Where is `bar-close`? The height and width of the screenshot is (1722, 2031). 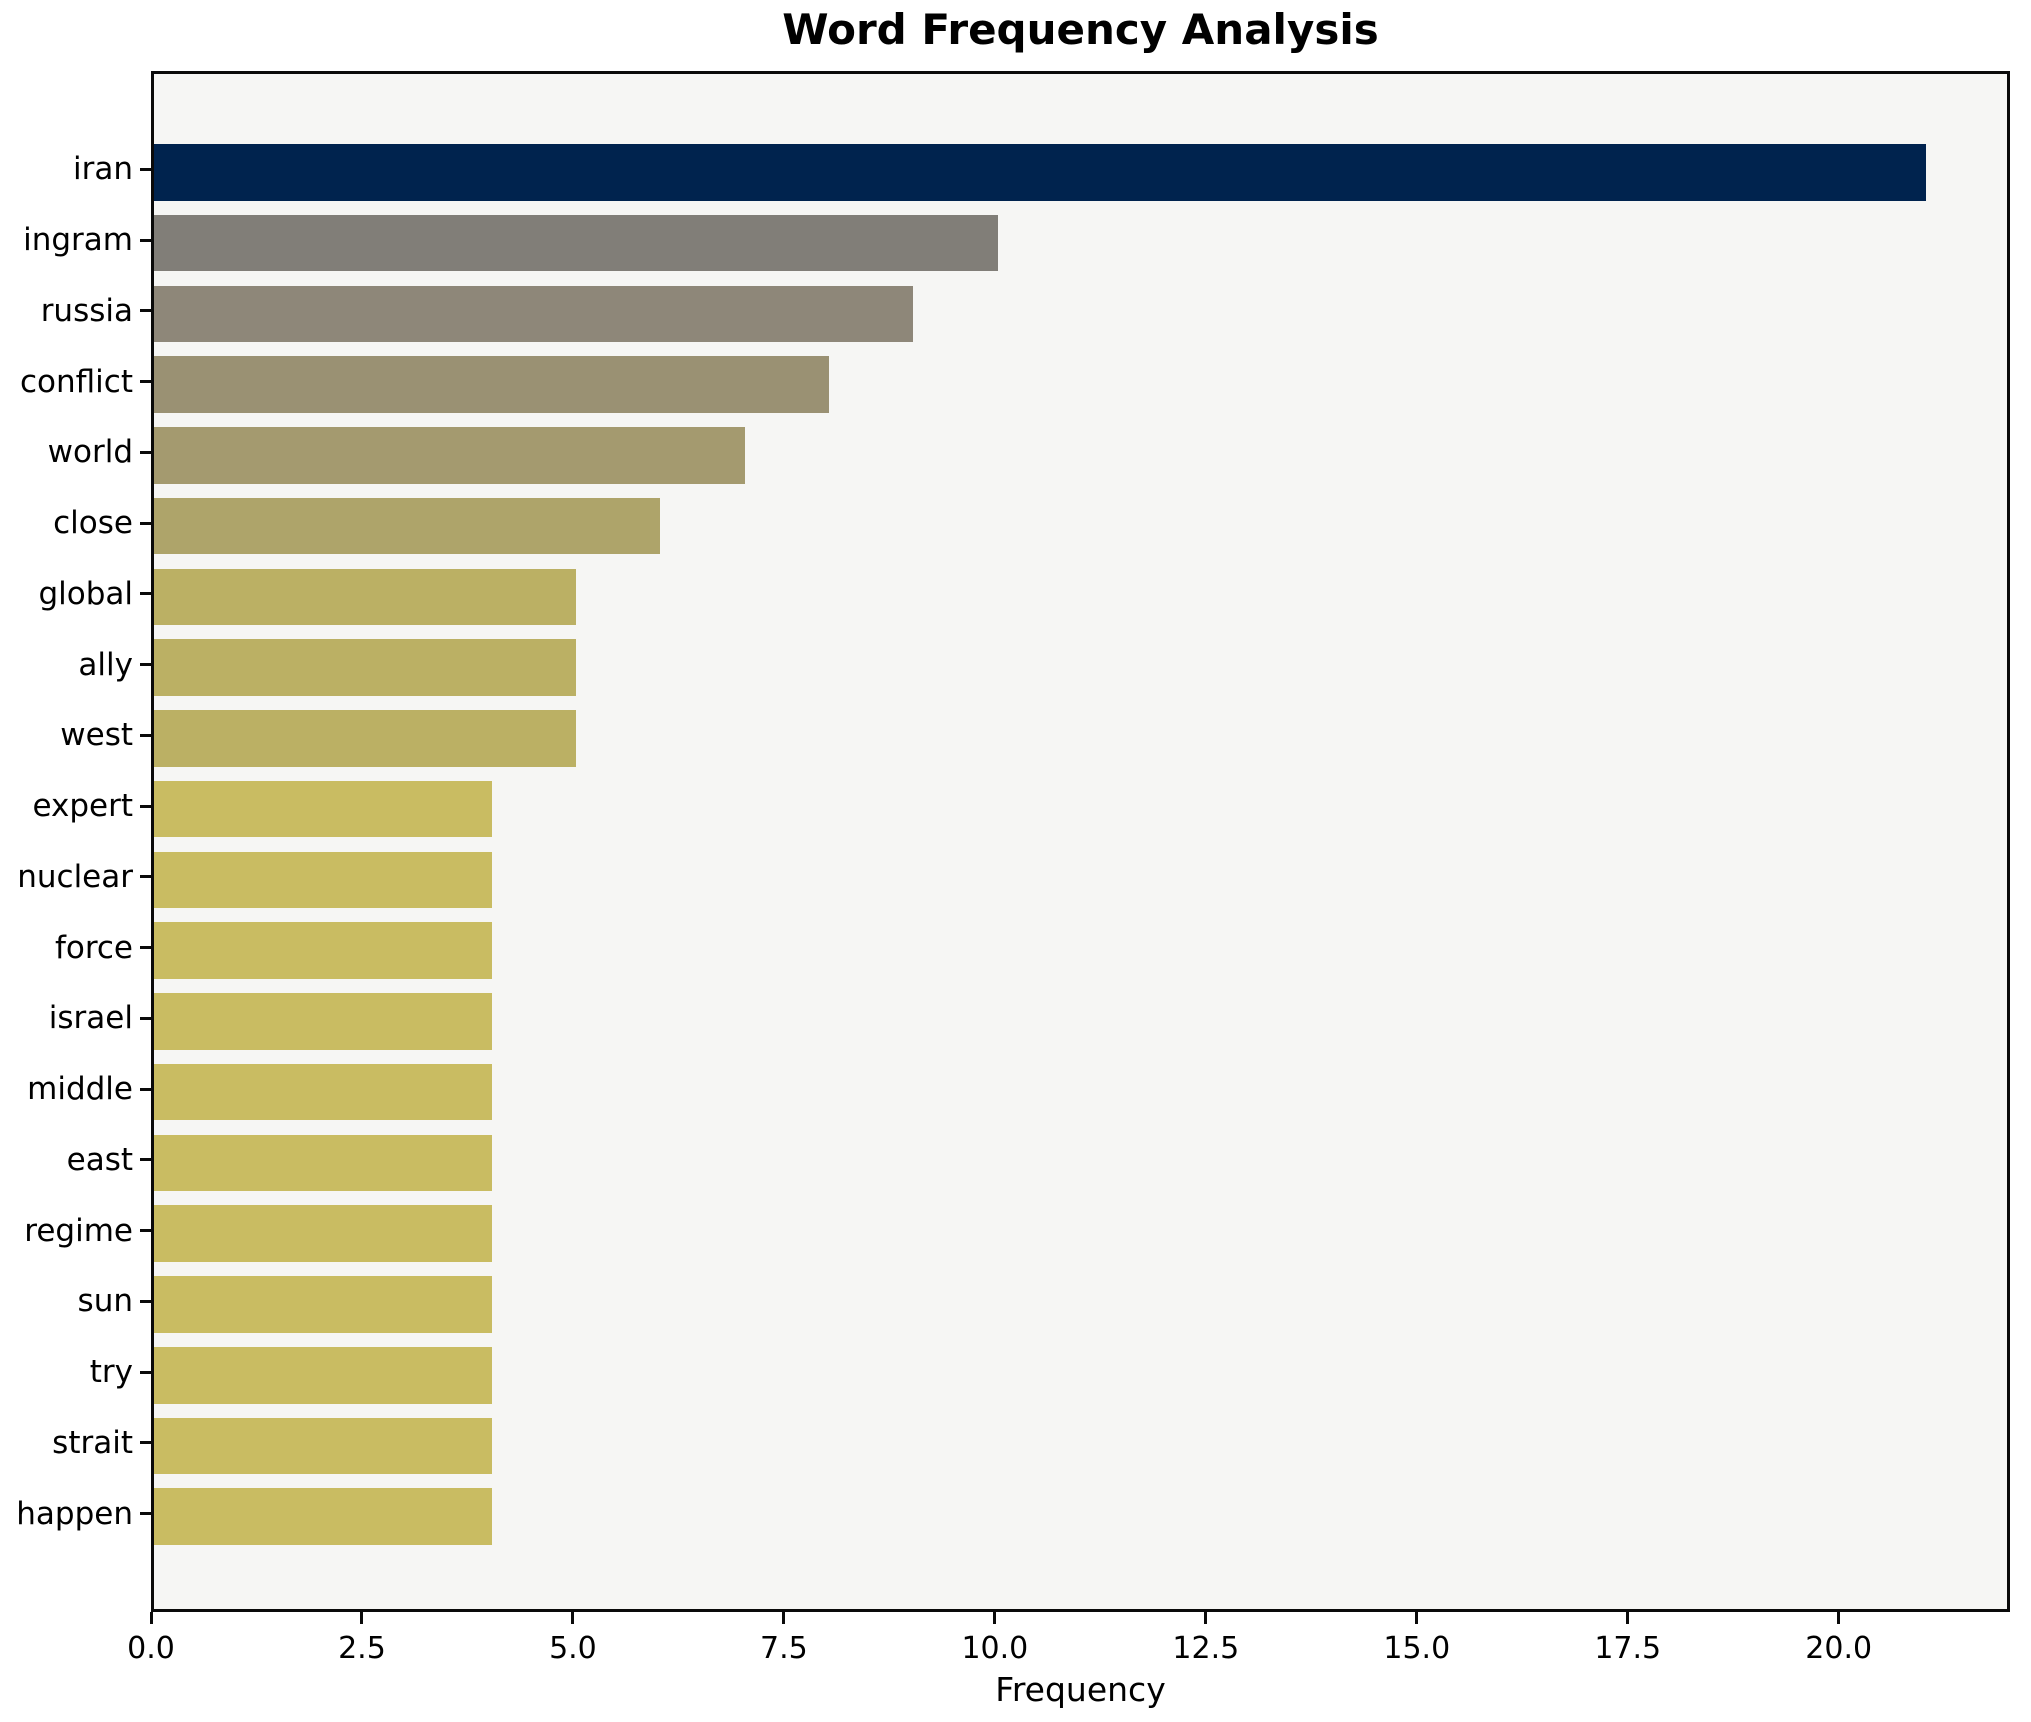 bar-close is located at coordinates (407, 526).